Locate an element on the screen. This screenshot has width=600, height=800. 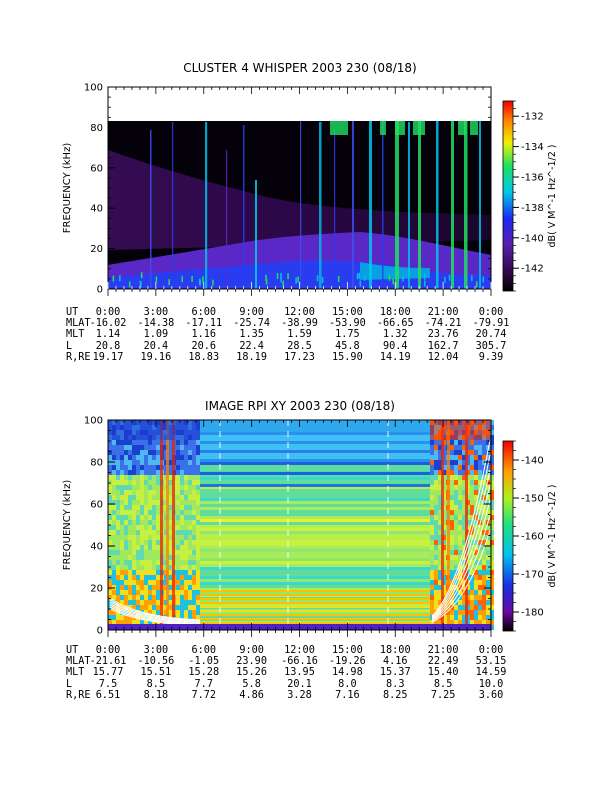
y-tick-label: 100 is located at coordinates (93, 88).